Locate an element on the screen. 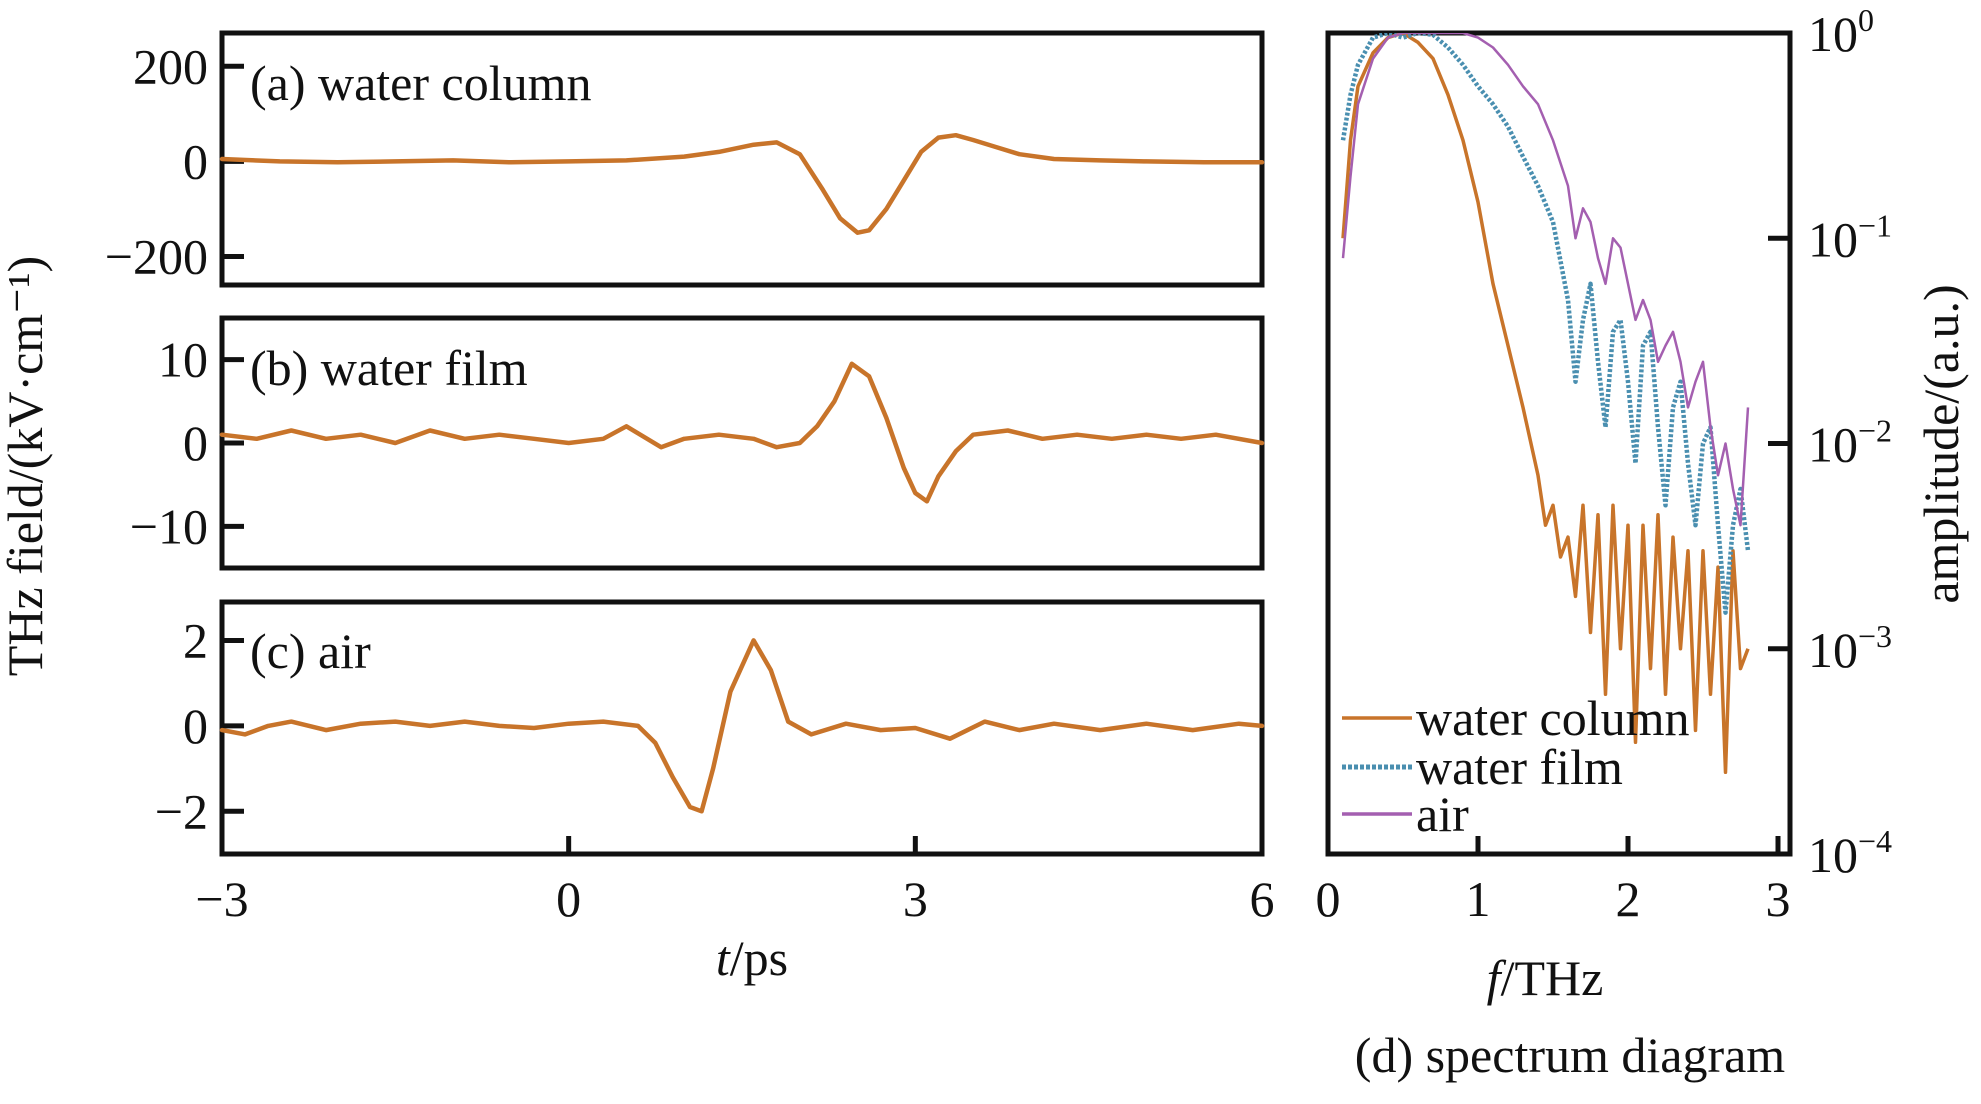 Image resolution: width=1981 pixels, height=1104 pixels. shared-y-axis-title: THz field/(kV·cm⁻¹) is located at coordinates (26, 466).